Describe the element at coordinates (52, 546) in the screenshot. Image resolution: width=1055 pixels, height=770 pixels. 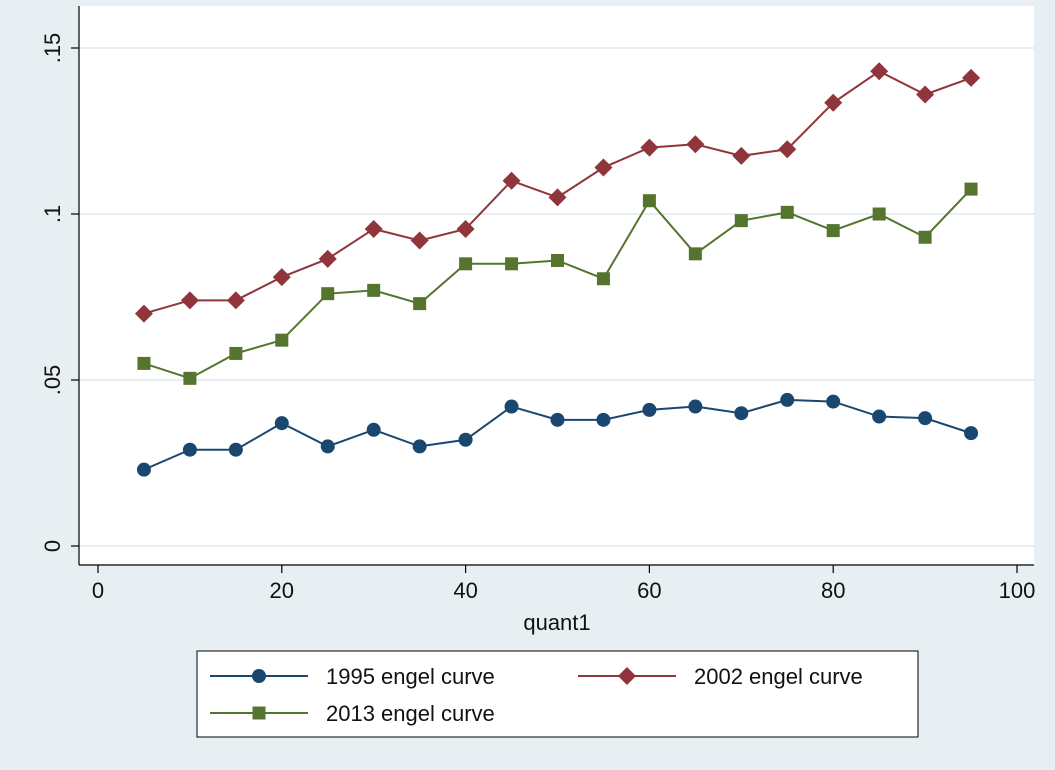
I see `y-tick-label: 0` at that location.